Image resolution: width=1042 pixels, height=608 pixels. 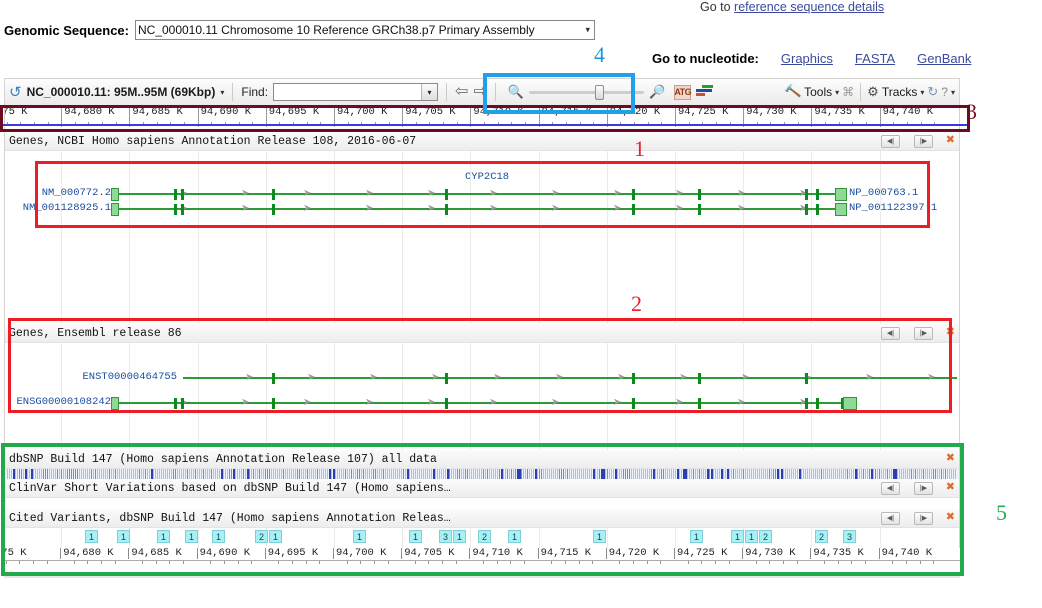 I want to click on zoom-control: 🔍 🔎, so click(x=586, y=92).